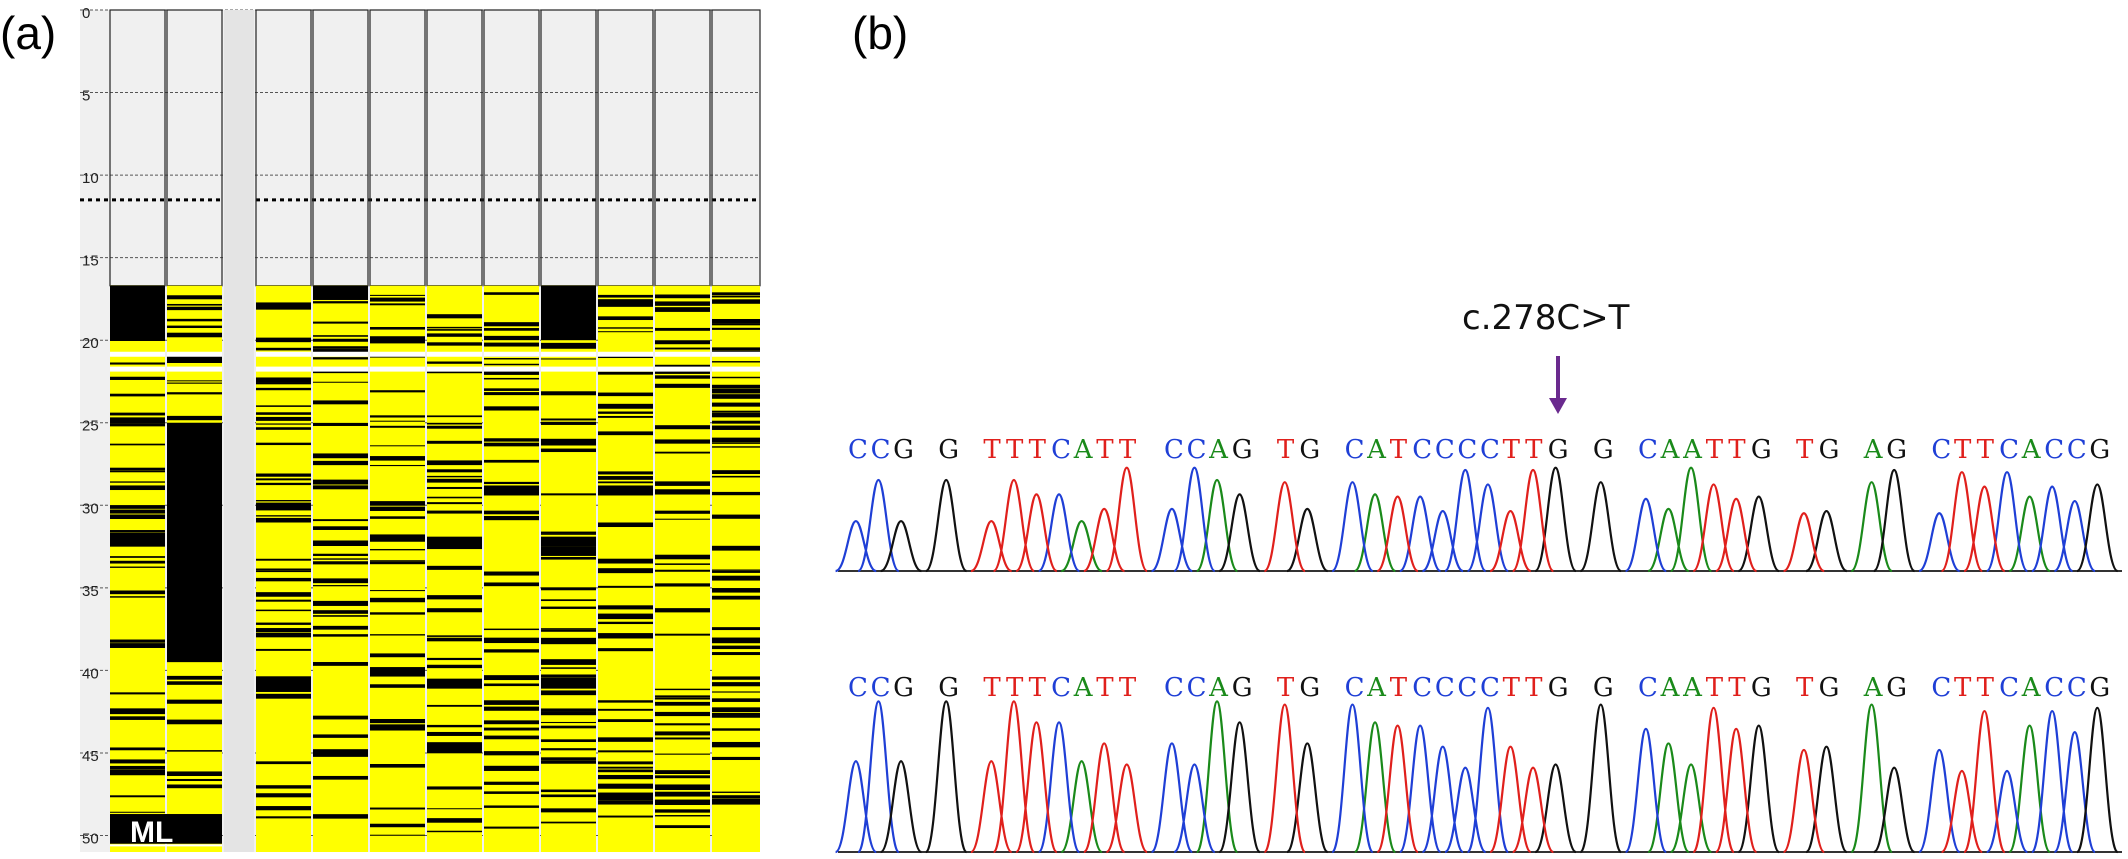 This screenshot has width=2128, height=859. I want to click on lane-fill, so click(682, 568).